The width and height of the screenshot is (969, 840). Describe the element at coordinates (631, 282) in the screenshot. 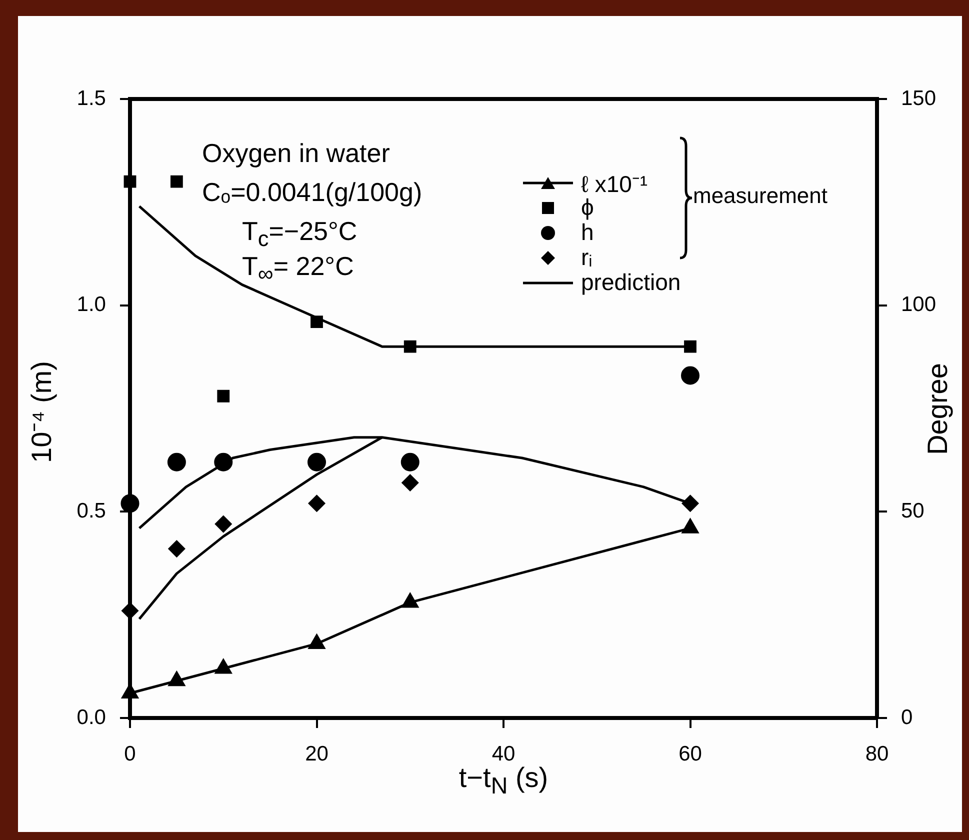

I see `legend-label: prediction` at that location.